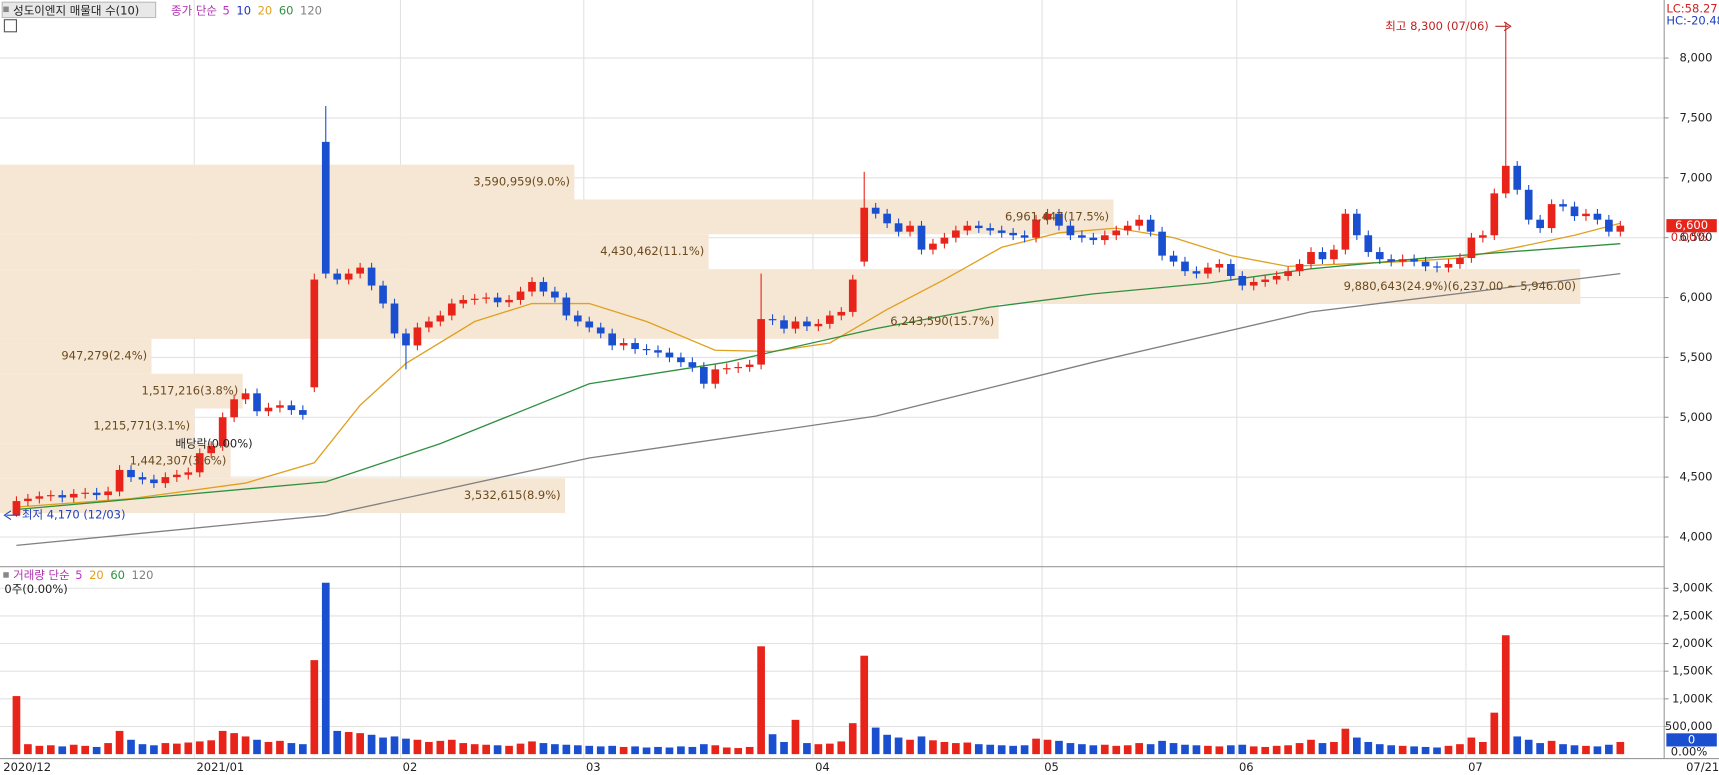 This screenshot has height=775, width=1719. Describe the element at coordinates (10, 26) in the screenshot. I see `settings-icon` at that location.